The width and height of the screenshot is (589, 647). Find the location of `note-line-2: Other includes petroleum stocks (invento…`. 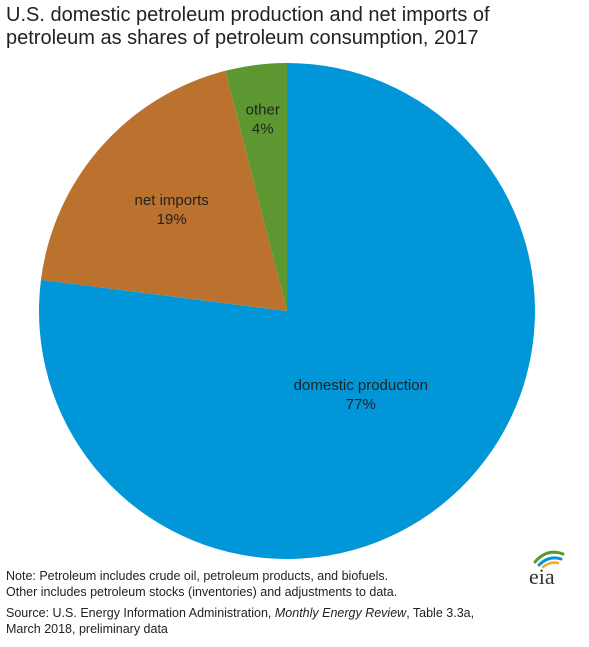

note-line-2: Other includes petroleum stocks (invento… is located at coordinates (202, 592).